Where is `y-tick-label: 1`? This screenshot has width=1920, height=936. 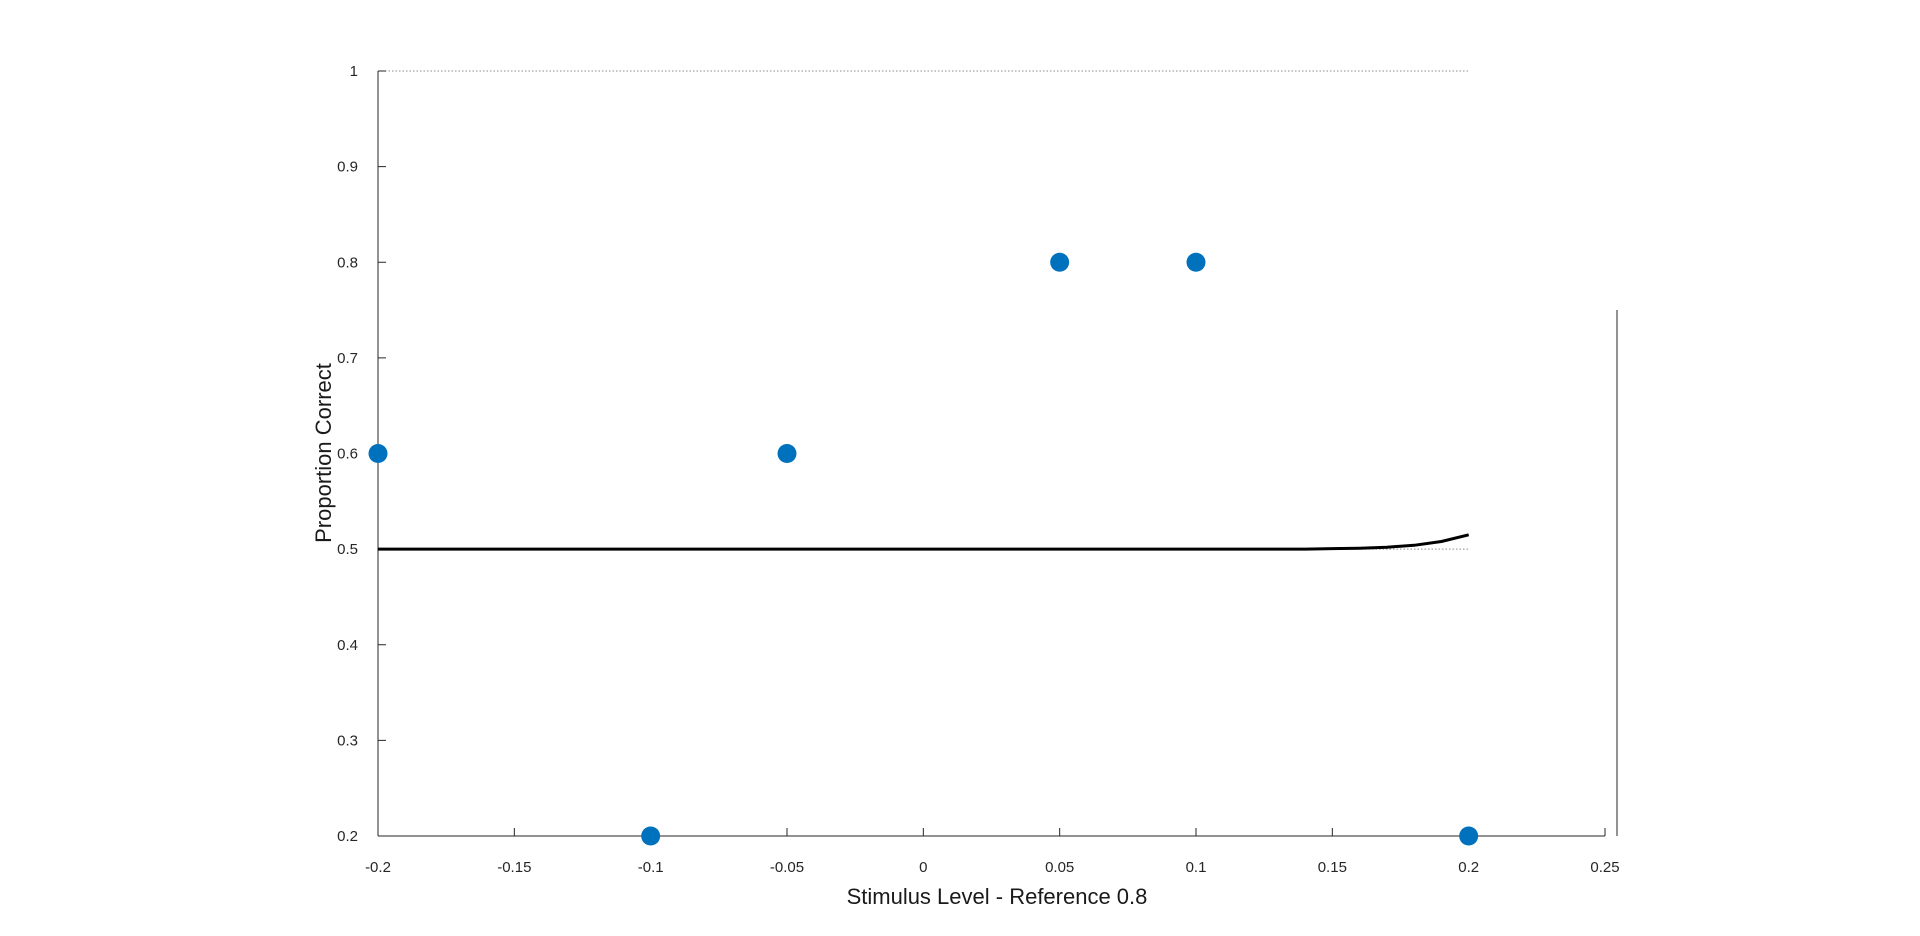 y-tick-label: 1 is located at coordinates (354, 71).